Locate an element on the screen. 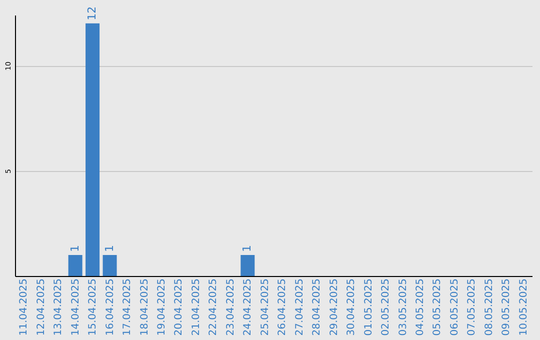  x-tick-label: 26.04.2025 is located at coordinates (282, 307).